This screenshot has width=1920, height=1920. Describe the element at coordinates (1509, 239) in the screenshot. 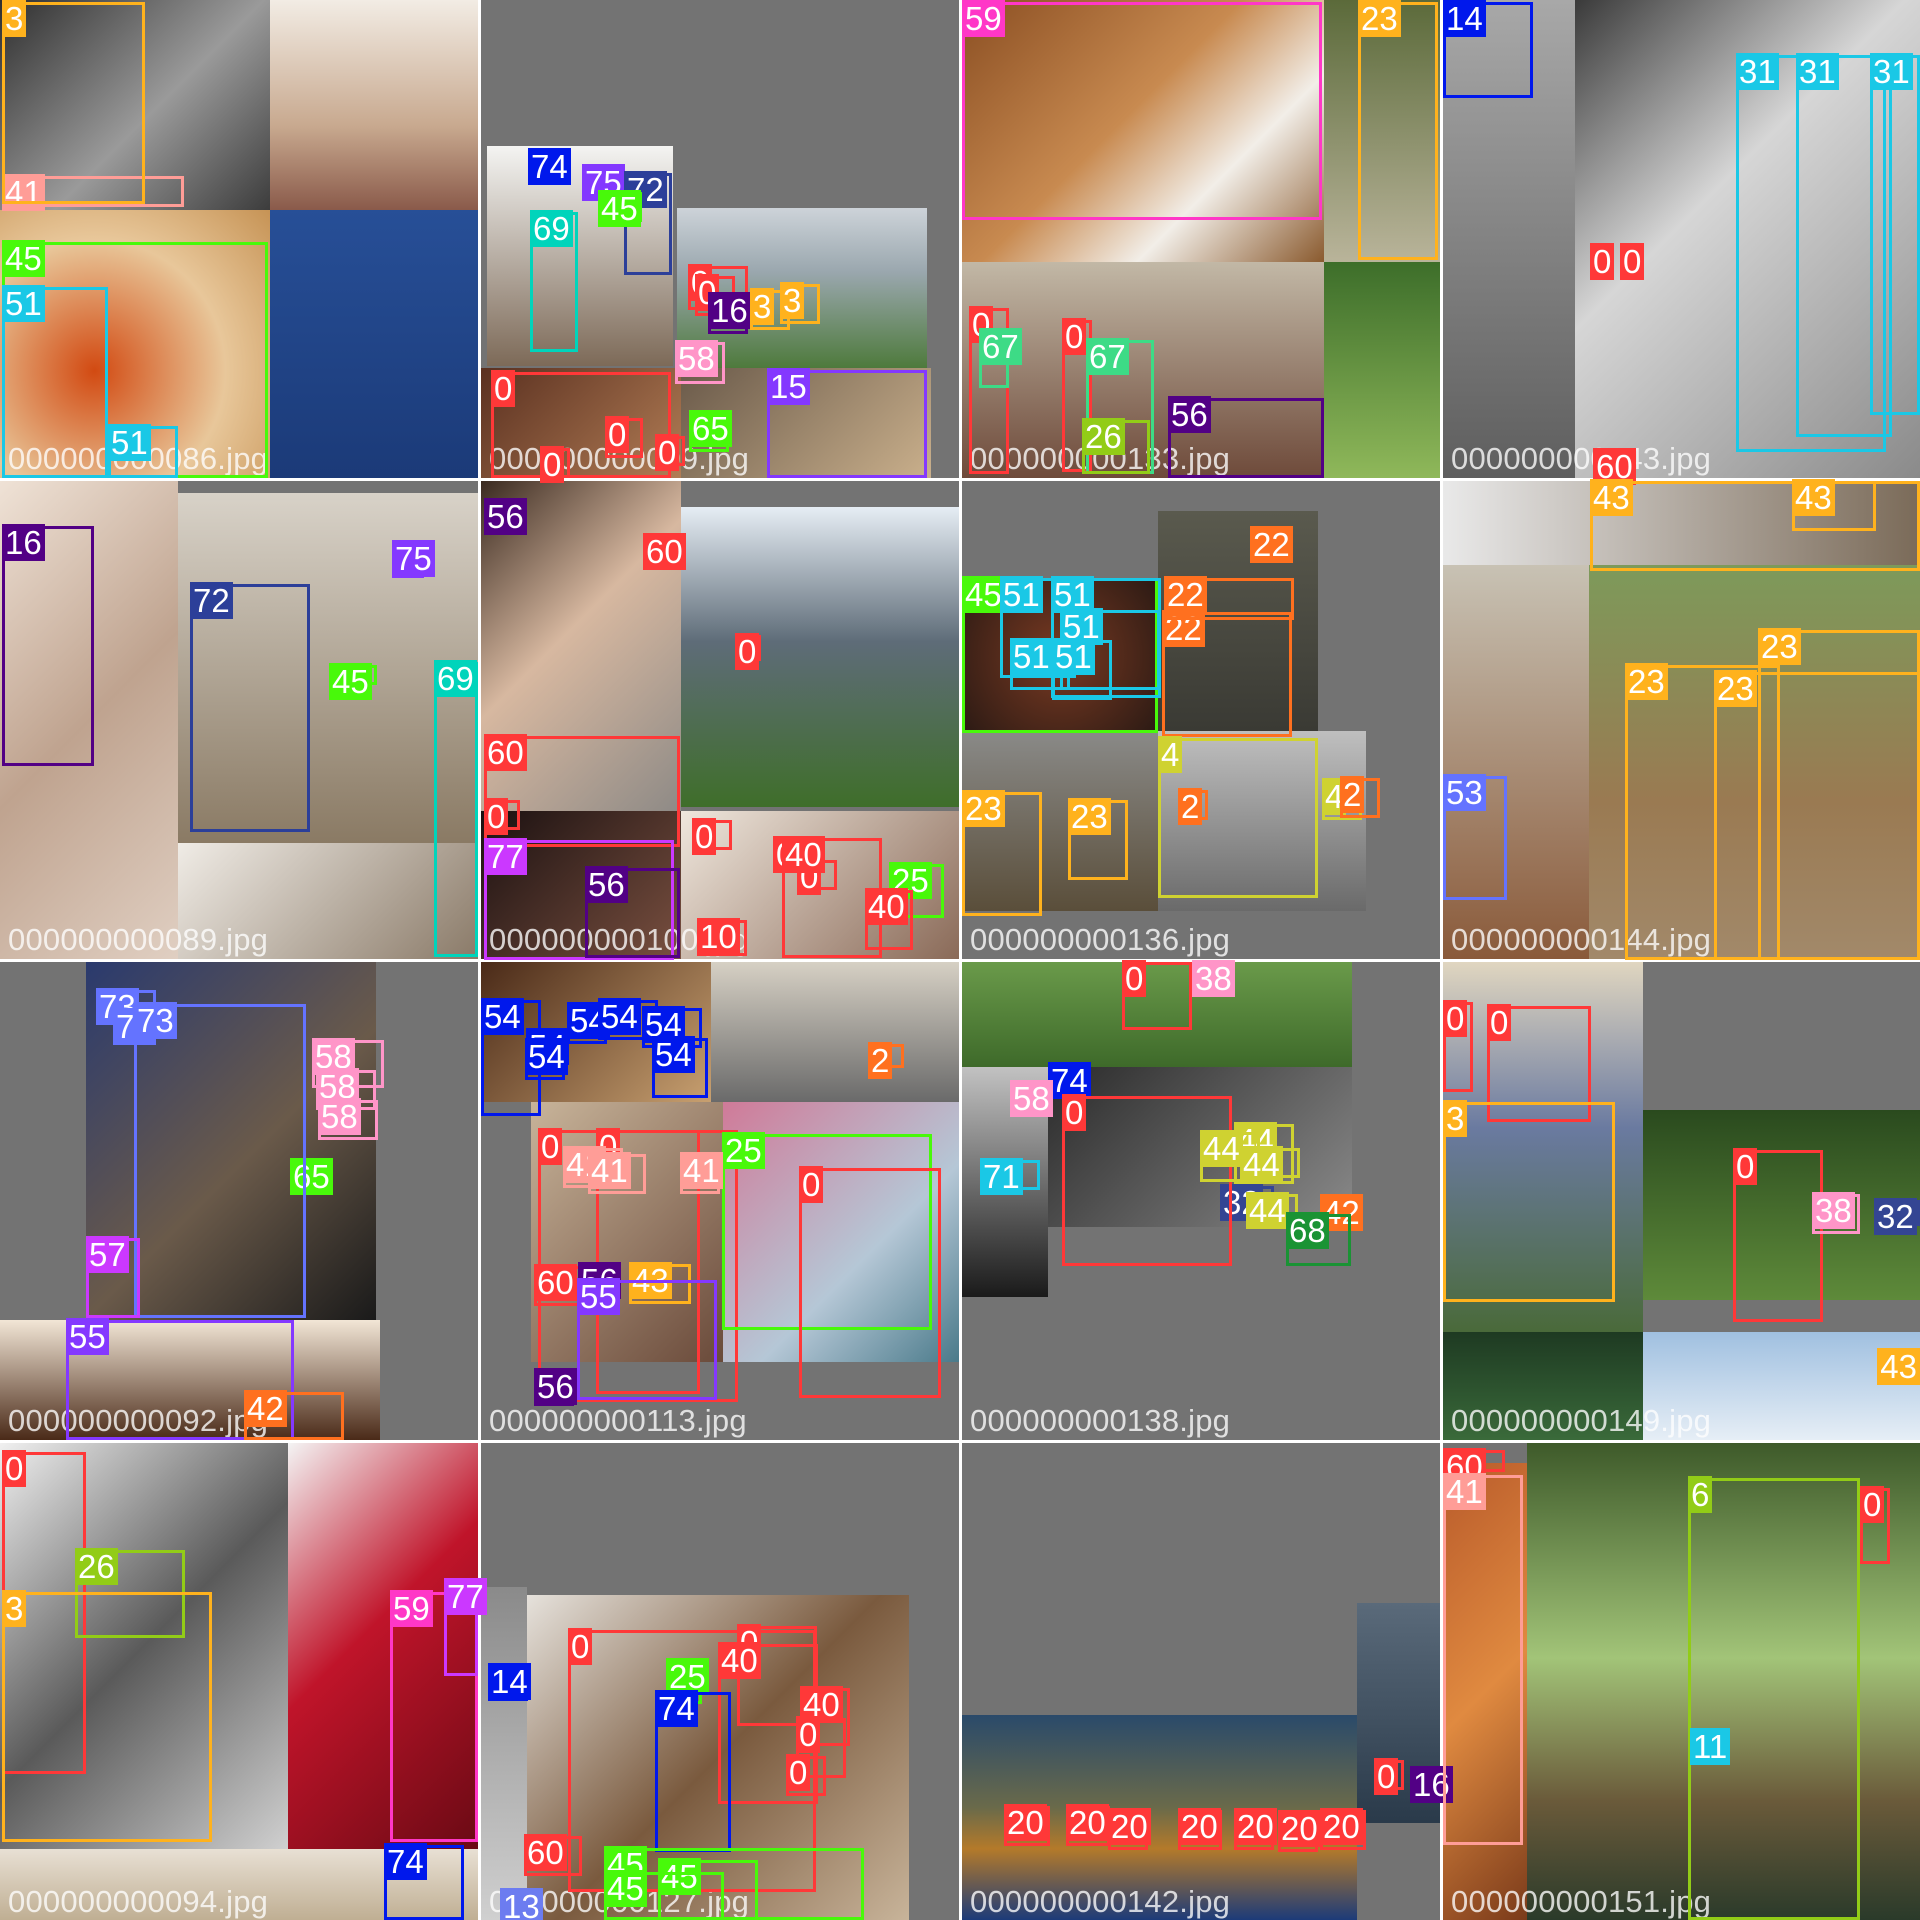

I see `photo-snow-left` at that location.